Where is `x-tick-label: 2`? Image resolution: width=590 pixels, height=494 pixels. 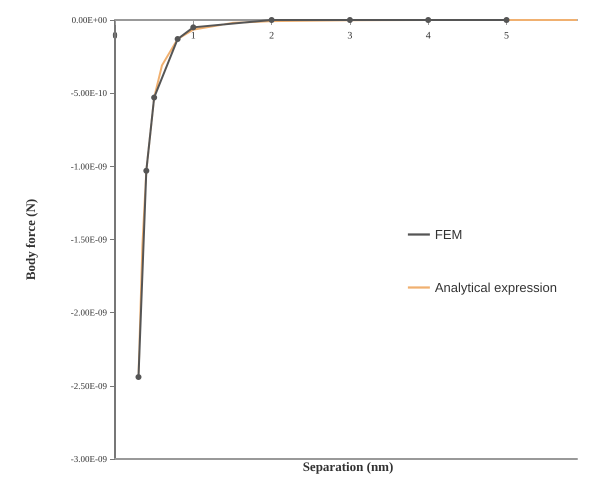
x-tick-label: 2 is located at coordinates (271, 36).